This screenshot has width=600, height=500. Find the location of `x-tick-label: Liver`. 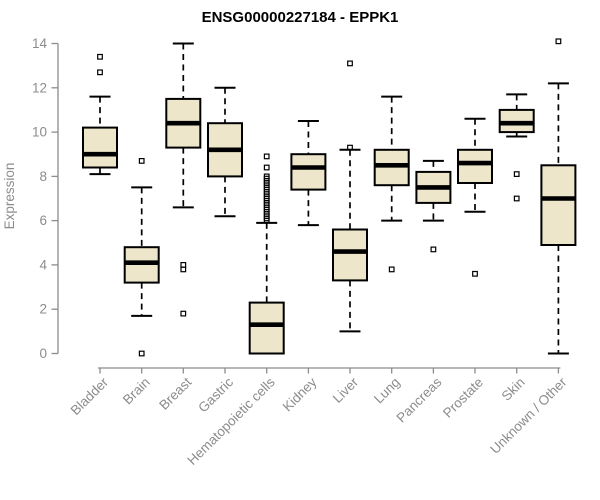

x-tick-label: Liver is located at coordinates (346, 390).